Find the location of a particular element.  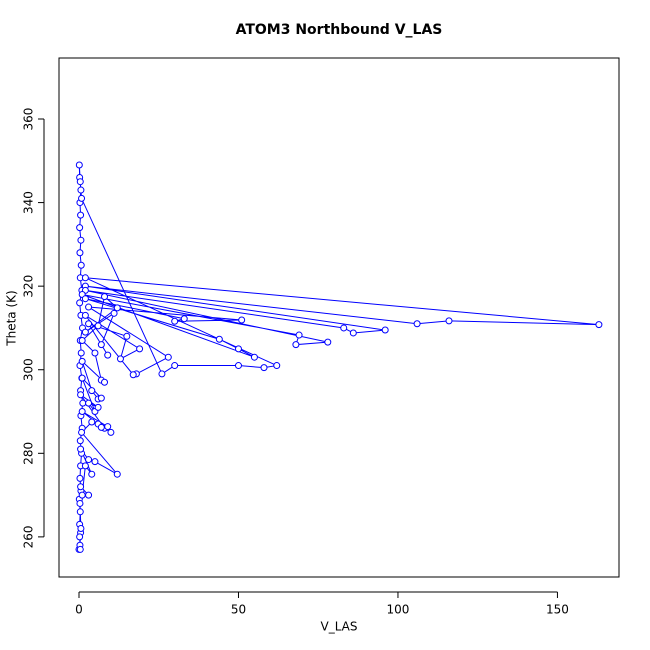

x-tick-label: 50 is located at coordinates (238, 610).